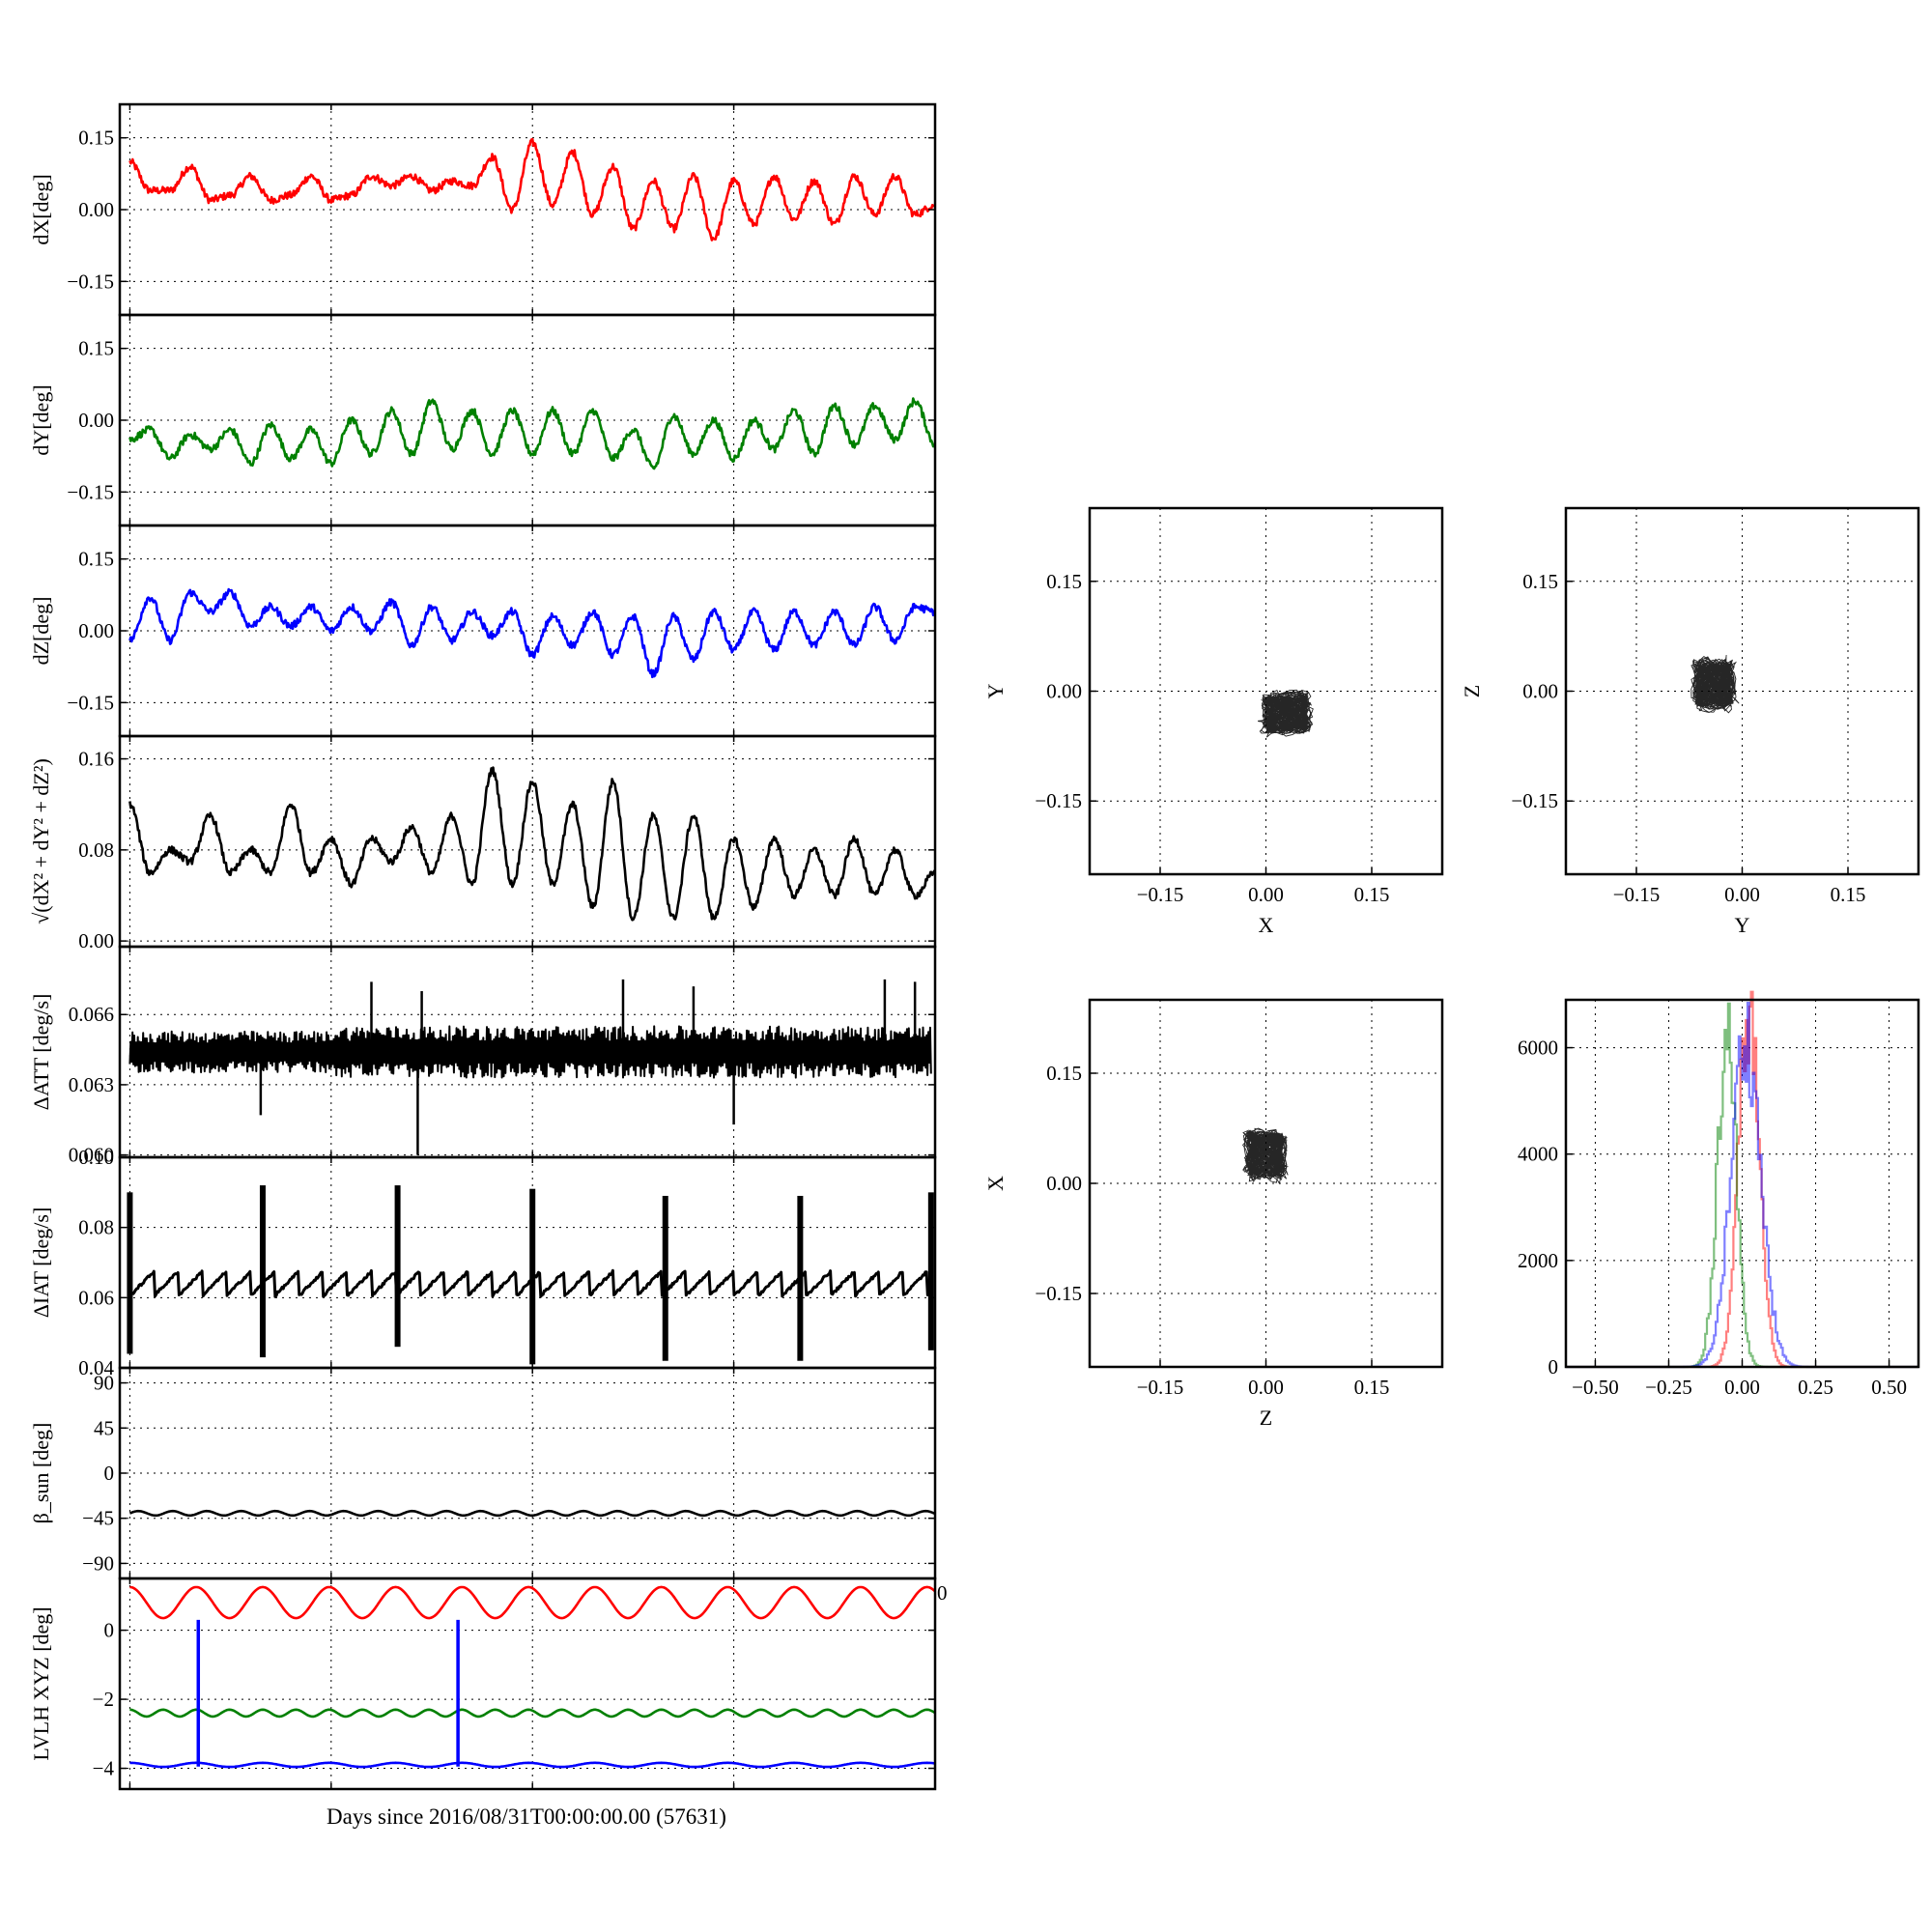 The height and width of the screenshot is (1932, 1932). I want to click on y-tick-label: 45, so click(104, 1427).